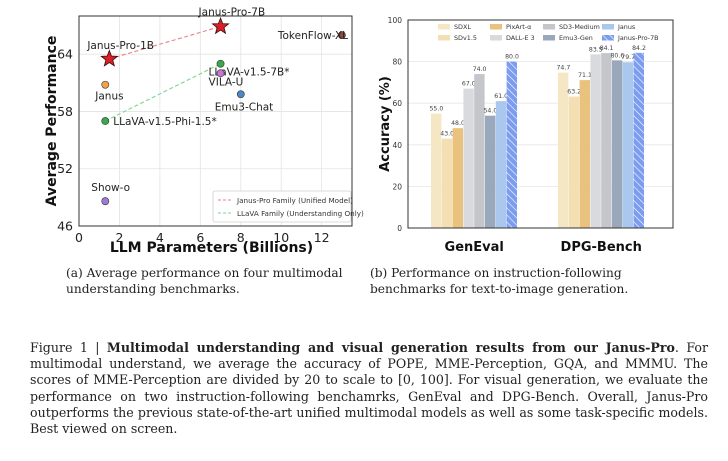 Image resolution: width=728 pixels, height=461 pixels. What do you see at coordinates (200, 237) in the screenshot?
I see `x-tick-label: 6` at bounding box center [200, 237].